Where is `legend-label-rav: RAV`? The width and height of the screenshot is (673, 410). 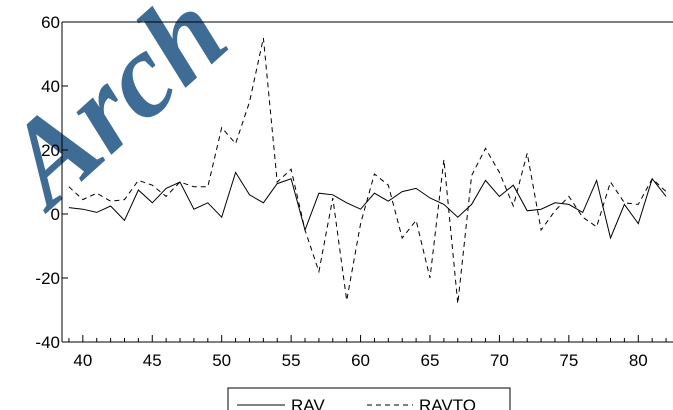 legend-label-rav: RAV is located at coordinates (308, 403).